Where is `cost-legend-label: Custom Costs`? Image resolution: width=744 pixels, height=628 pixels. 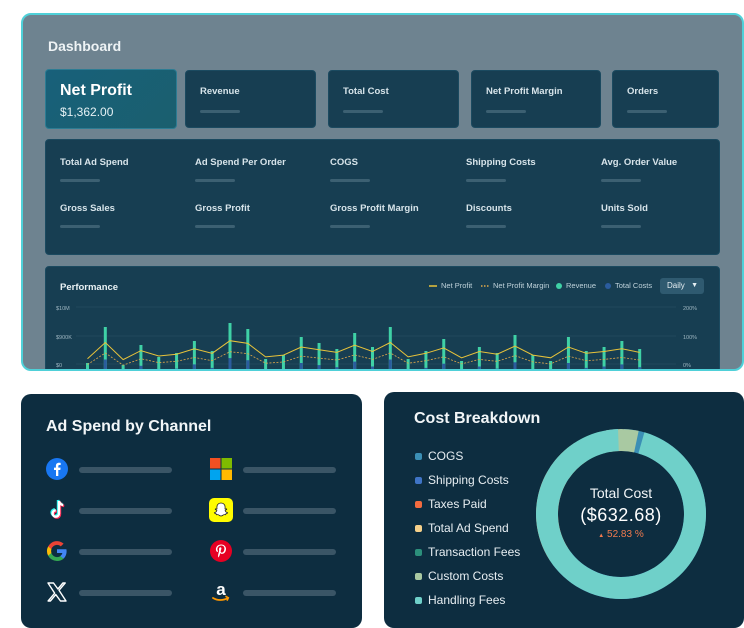
cost-legend-label: Custom Costs is located at coordinates (466, 576).